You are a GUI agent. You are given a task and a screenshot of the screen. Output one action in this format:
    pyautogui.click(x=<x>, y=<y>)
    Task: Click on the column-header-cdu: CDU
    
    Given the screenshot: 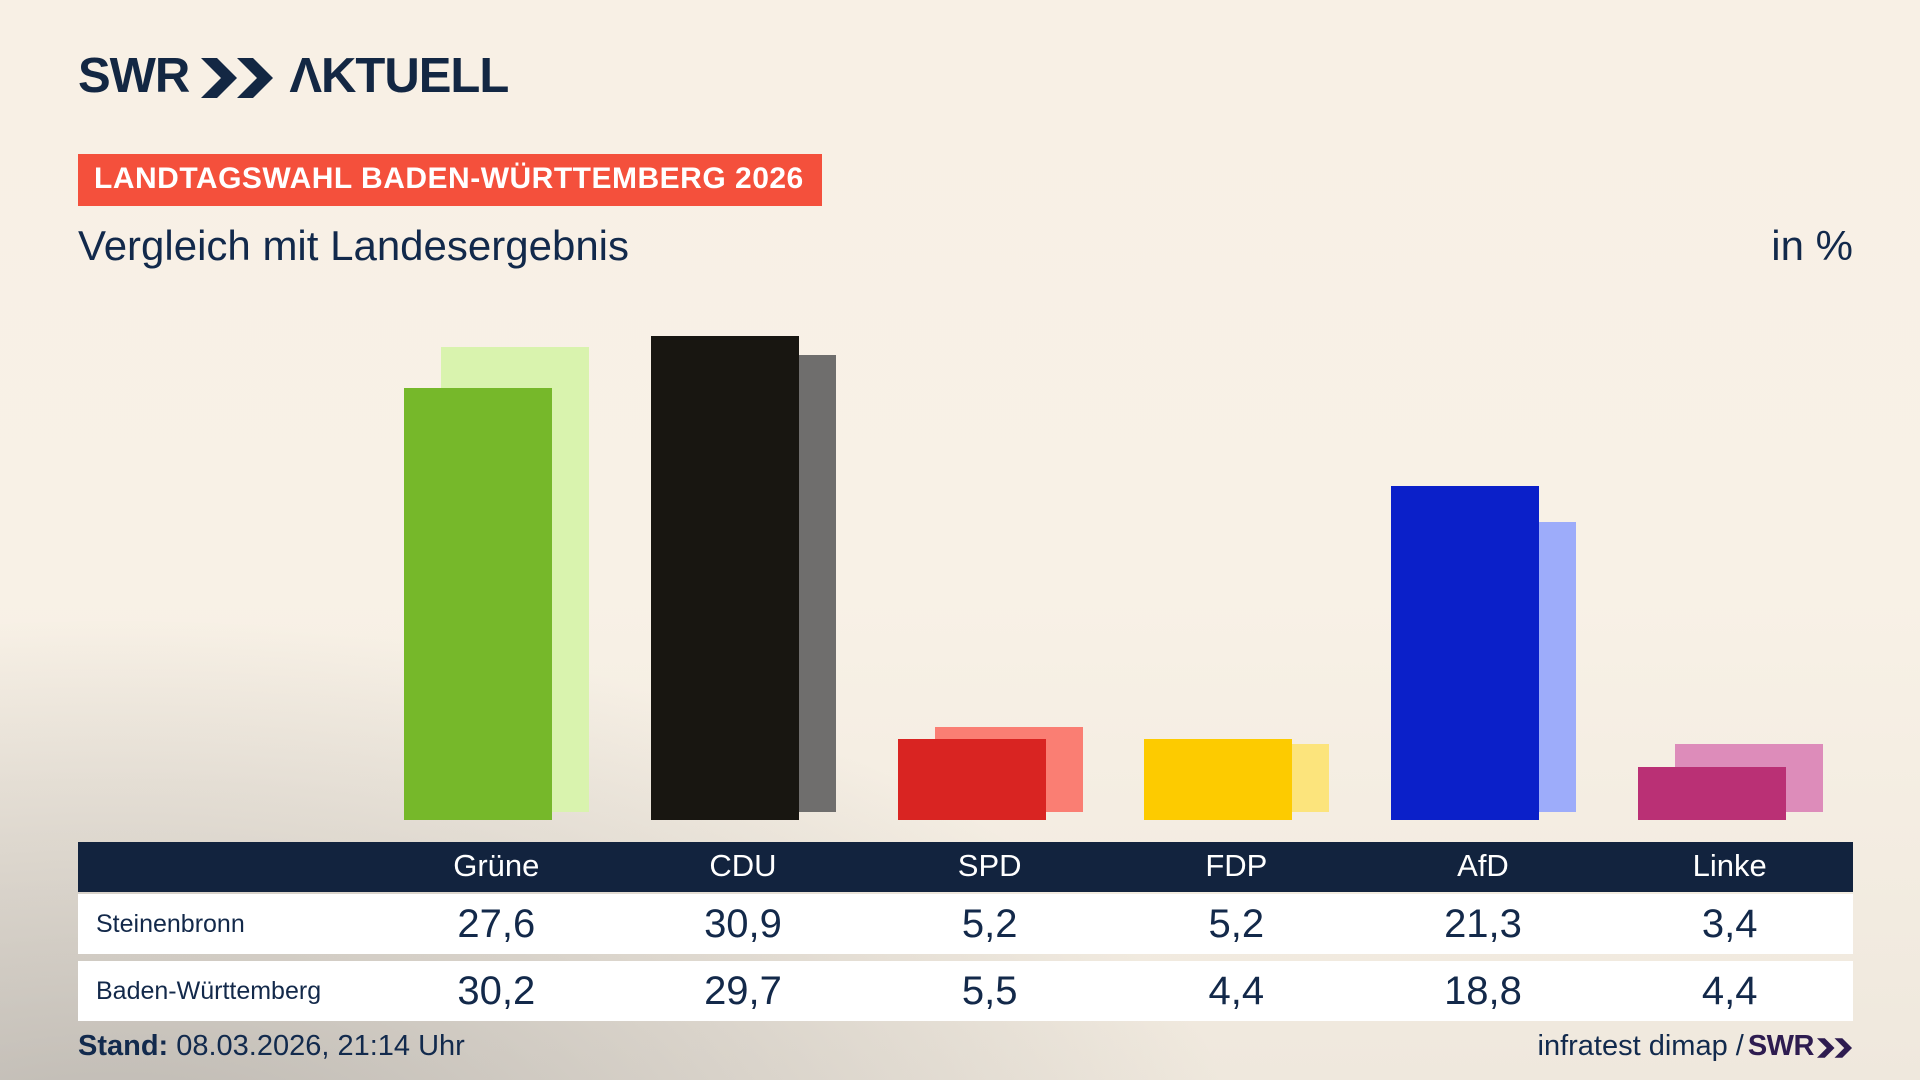 What is the action you would take?
    pyautogui.click(x=743, y=865)
    